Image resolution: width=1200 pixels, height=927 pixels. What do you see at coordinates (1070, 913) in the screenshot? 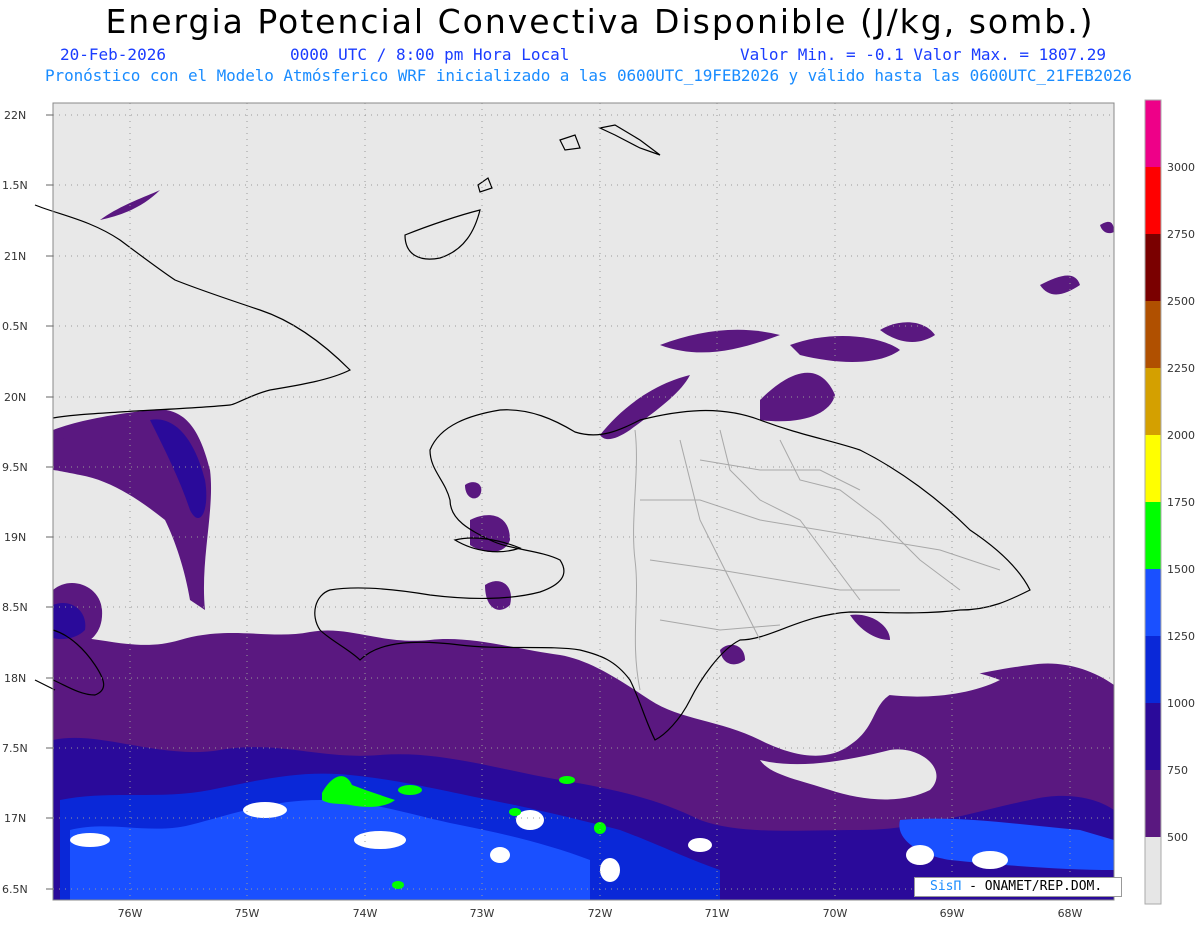
I see `lon-label: 68W` at bounding box center [1070, 913].